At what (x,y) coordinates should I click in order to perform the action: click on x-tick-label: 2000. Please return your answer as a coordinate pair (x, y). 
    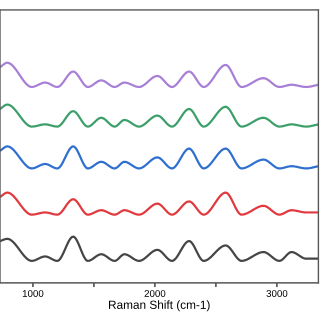
    Looking at the image, I should click on (155, 293).